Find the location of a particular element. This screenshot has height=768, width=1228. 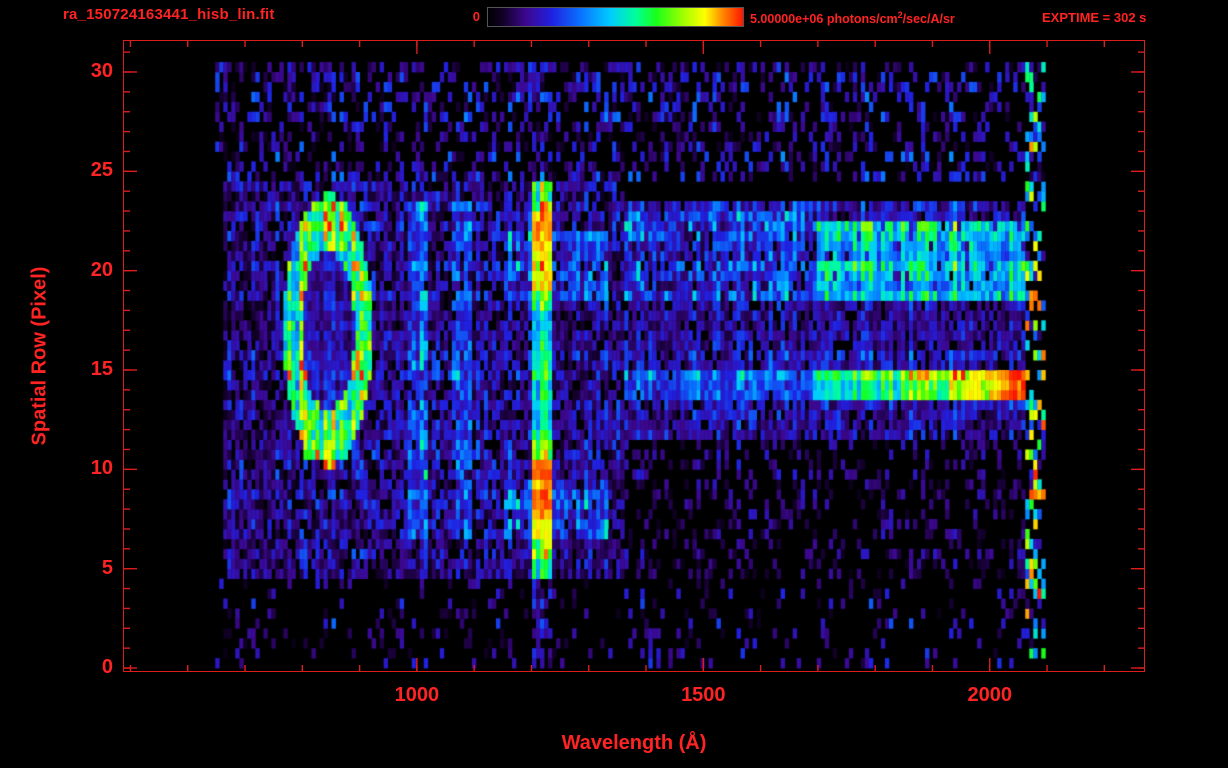

x-axis-label: Wavelength (Å) is located at coordinates (634, 743).